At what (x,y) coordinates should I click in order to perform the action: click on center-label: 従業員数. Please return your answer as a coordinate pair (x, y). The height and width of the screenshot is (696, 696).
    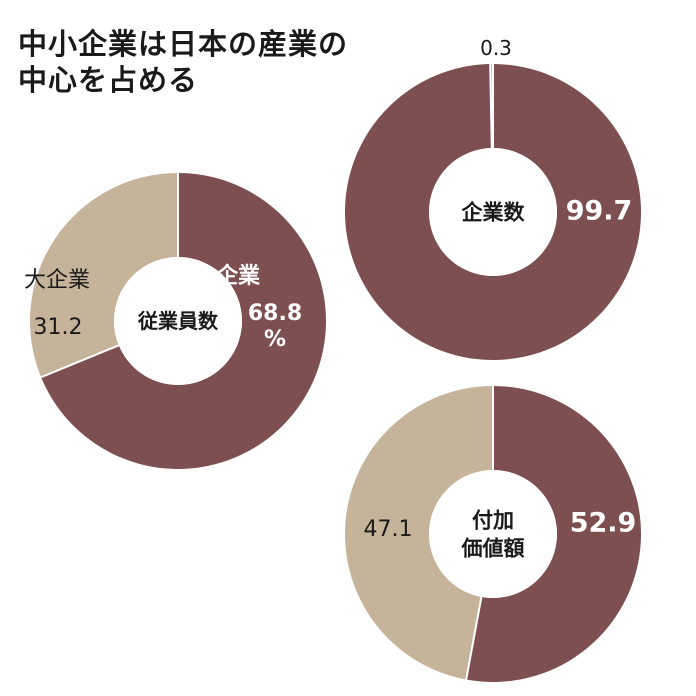
    Looking at the image, I should click on (178, 321).